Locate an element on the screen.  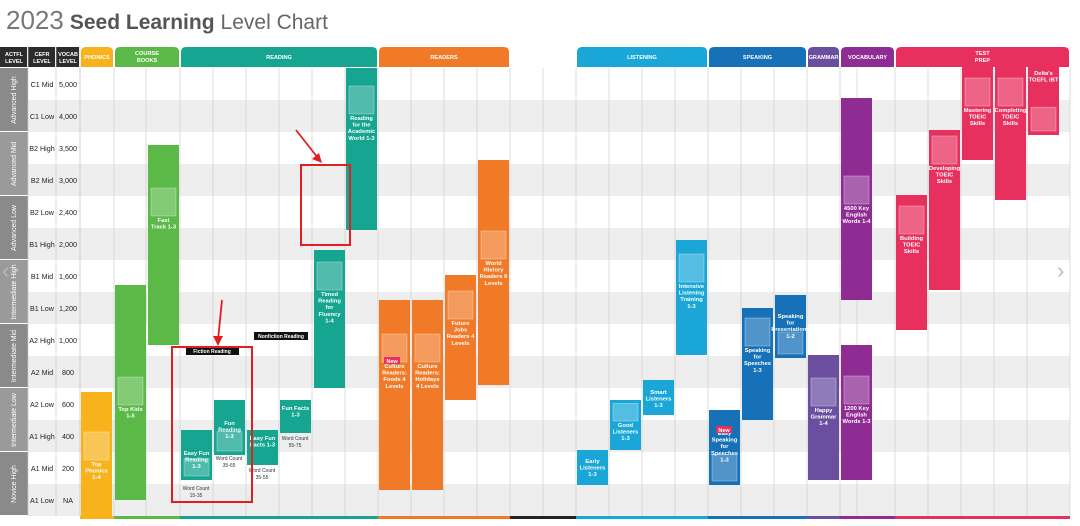
vocab-level-label: 3,500 is located at coordinates (68, 148).